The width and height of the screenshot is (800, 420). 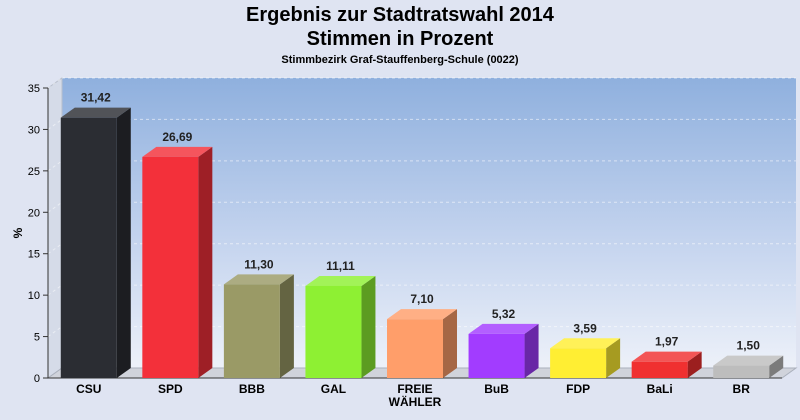 What do you see at coordinates (259, 264) in the screenshot?
I see `data-label: 11,30` at bounding box center [259, 264].